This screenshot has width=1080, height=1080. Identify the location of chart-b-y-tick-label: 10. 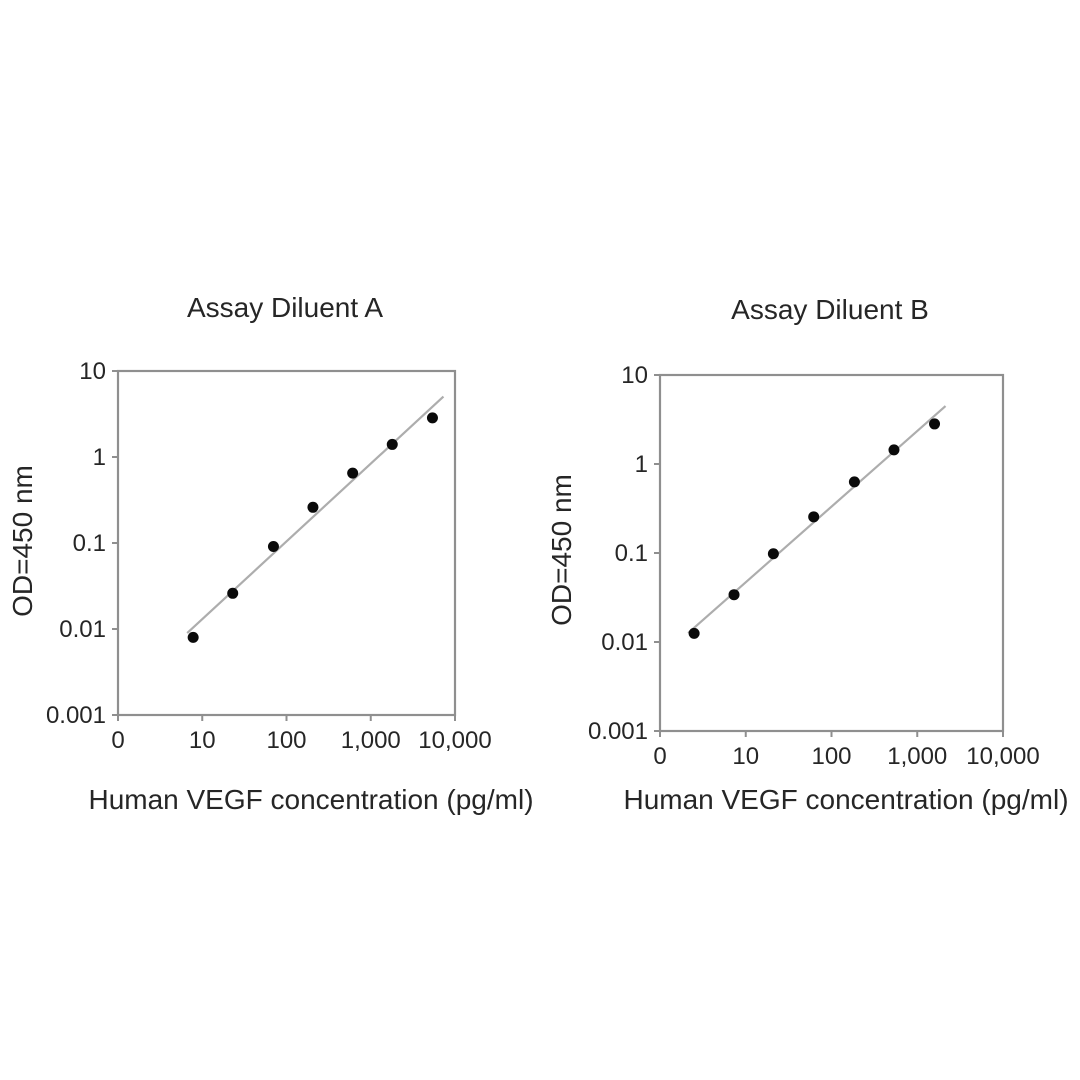
(634, 375).